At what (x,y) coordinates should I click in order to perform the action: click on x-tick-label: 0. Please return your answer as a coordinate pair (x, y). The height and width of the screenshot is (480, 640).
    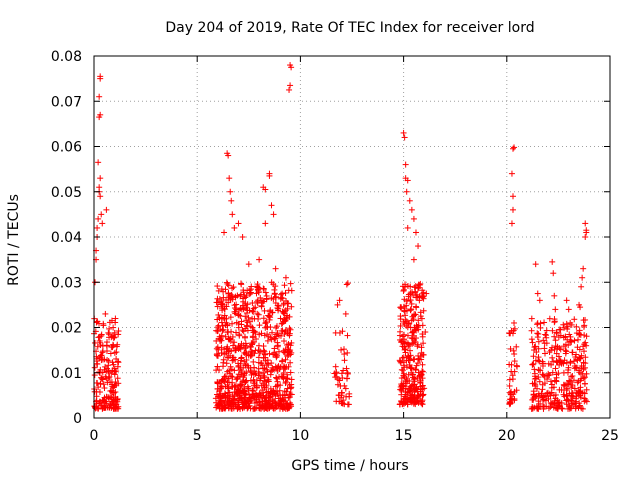
    Looking at the image, I should click on (94, 436).